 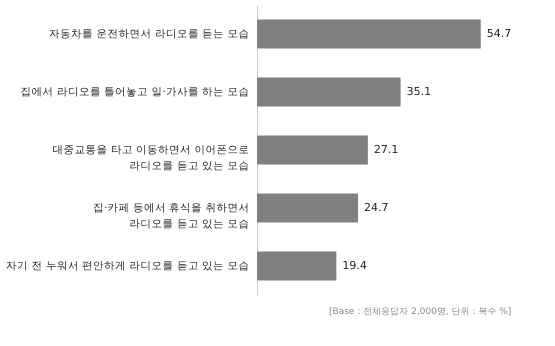 I want to click on data-label: 54.7, so click(x=499, y=33).